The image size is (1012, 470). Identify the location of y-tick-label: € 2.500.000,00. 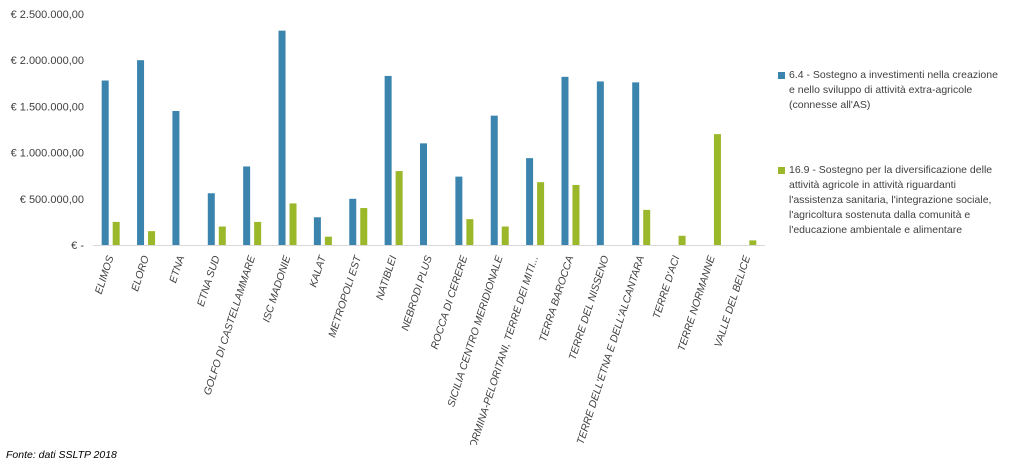
(47, 15).